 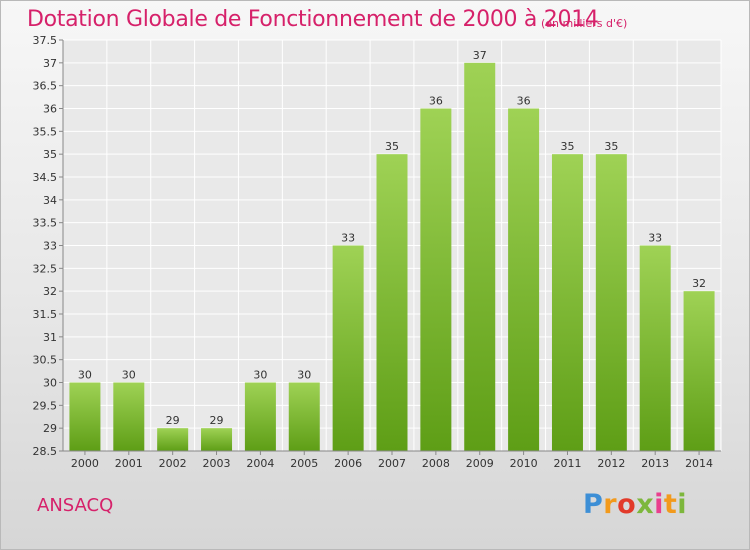 I want to click on y-tick-label: 30.5, so click(x=45, y=360).